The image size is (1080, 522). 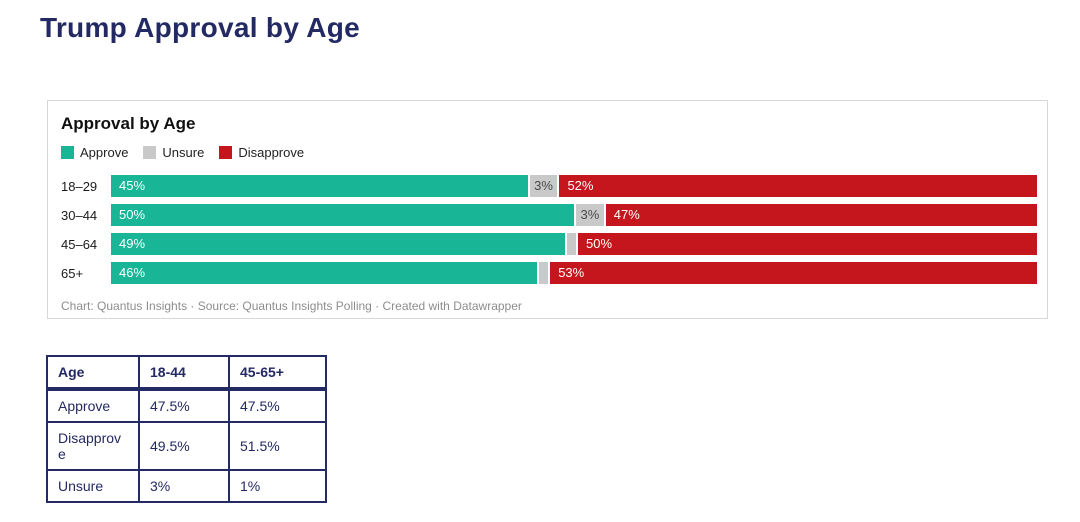 I want to click on bar-track: 46% 53%, so click(x=574, y=273).